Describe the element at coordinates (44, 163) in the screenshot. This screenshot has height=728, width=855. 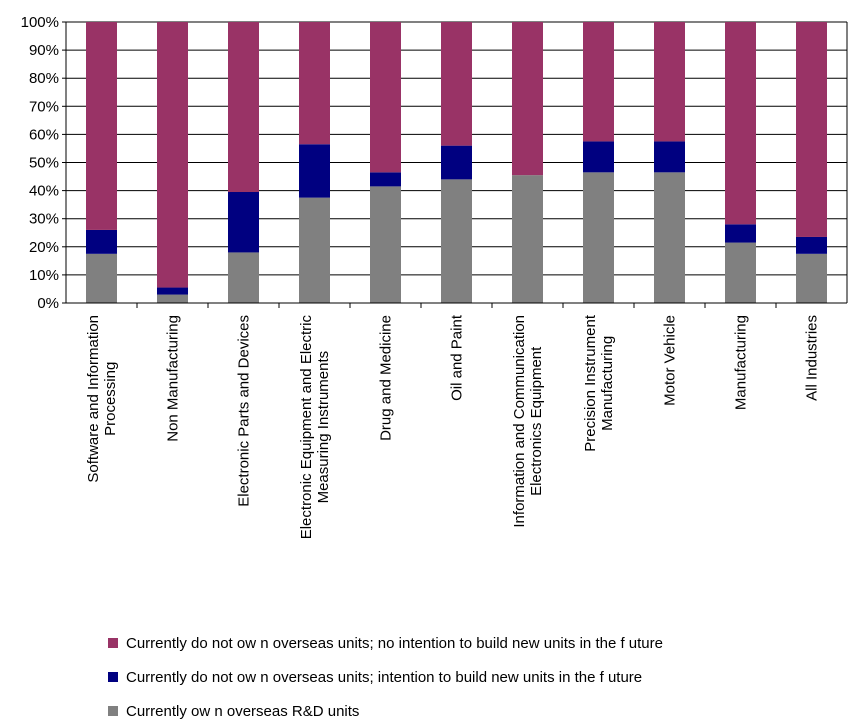
I see `y-tick-label: 50%` at that location.